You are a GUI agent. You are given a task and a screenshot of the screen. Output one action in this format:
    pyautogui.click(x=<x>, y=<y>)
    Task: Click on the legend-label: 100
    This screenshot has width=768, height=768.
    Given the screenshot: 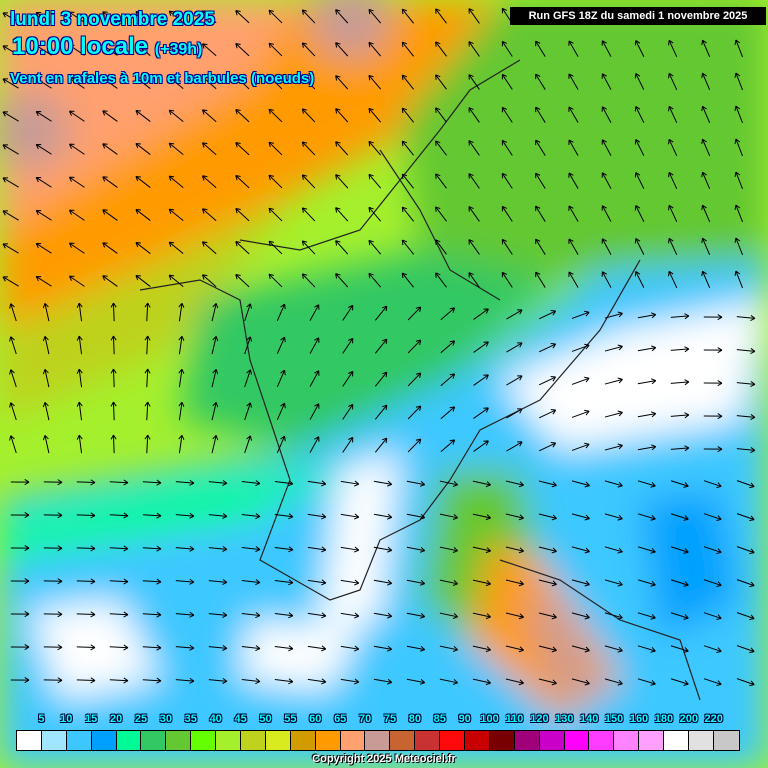 What is the action you would take?
    pyautogui.click(x=489, y=719)
    